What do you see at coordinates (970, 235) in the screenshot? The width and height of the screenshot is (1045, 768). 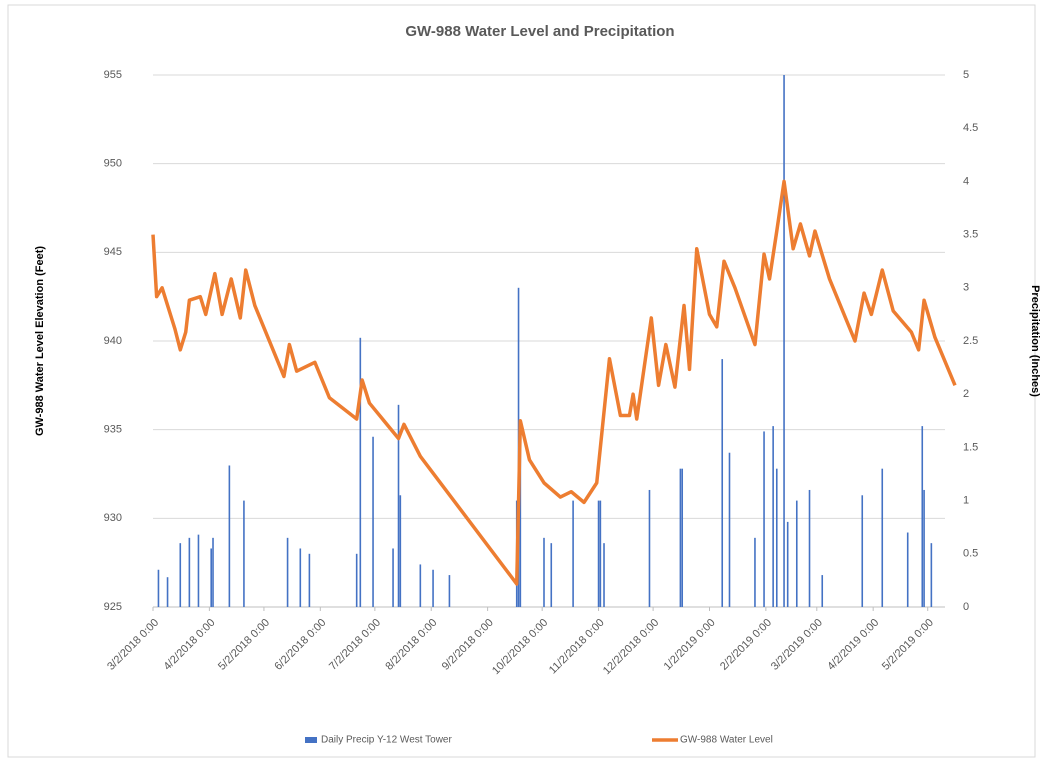 I see `y2-tick-label: 3.5` at bounding box center [970, 235].